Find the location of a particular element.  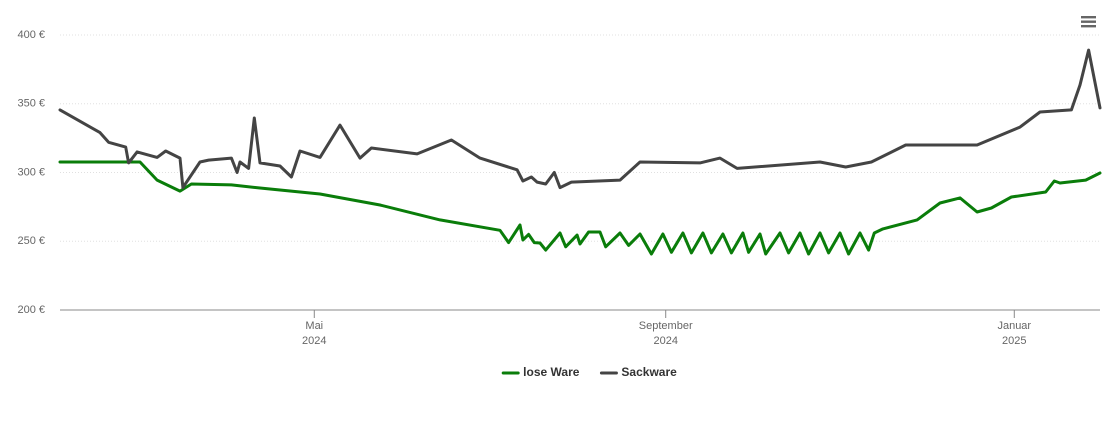

x-tick-label: 2025 is located at coordinates (1014, 341).